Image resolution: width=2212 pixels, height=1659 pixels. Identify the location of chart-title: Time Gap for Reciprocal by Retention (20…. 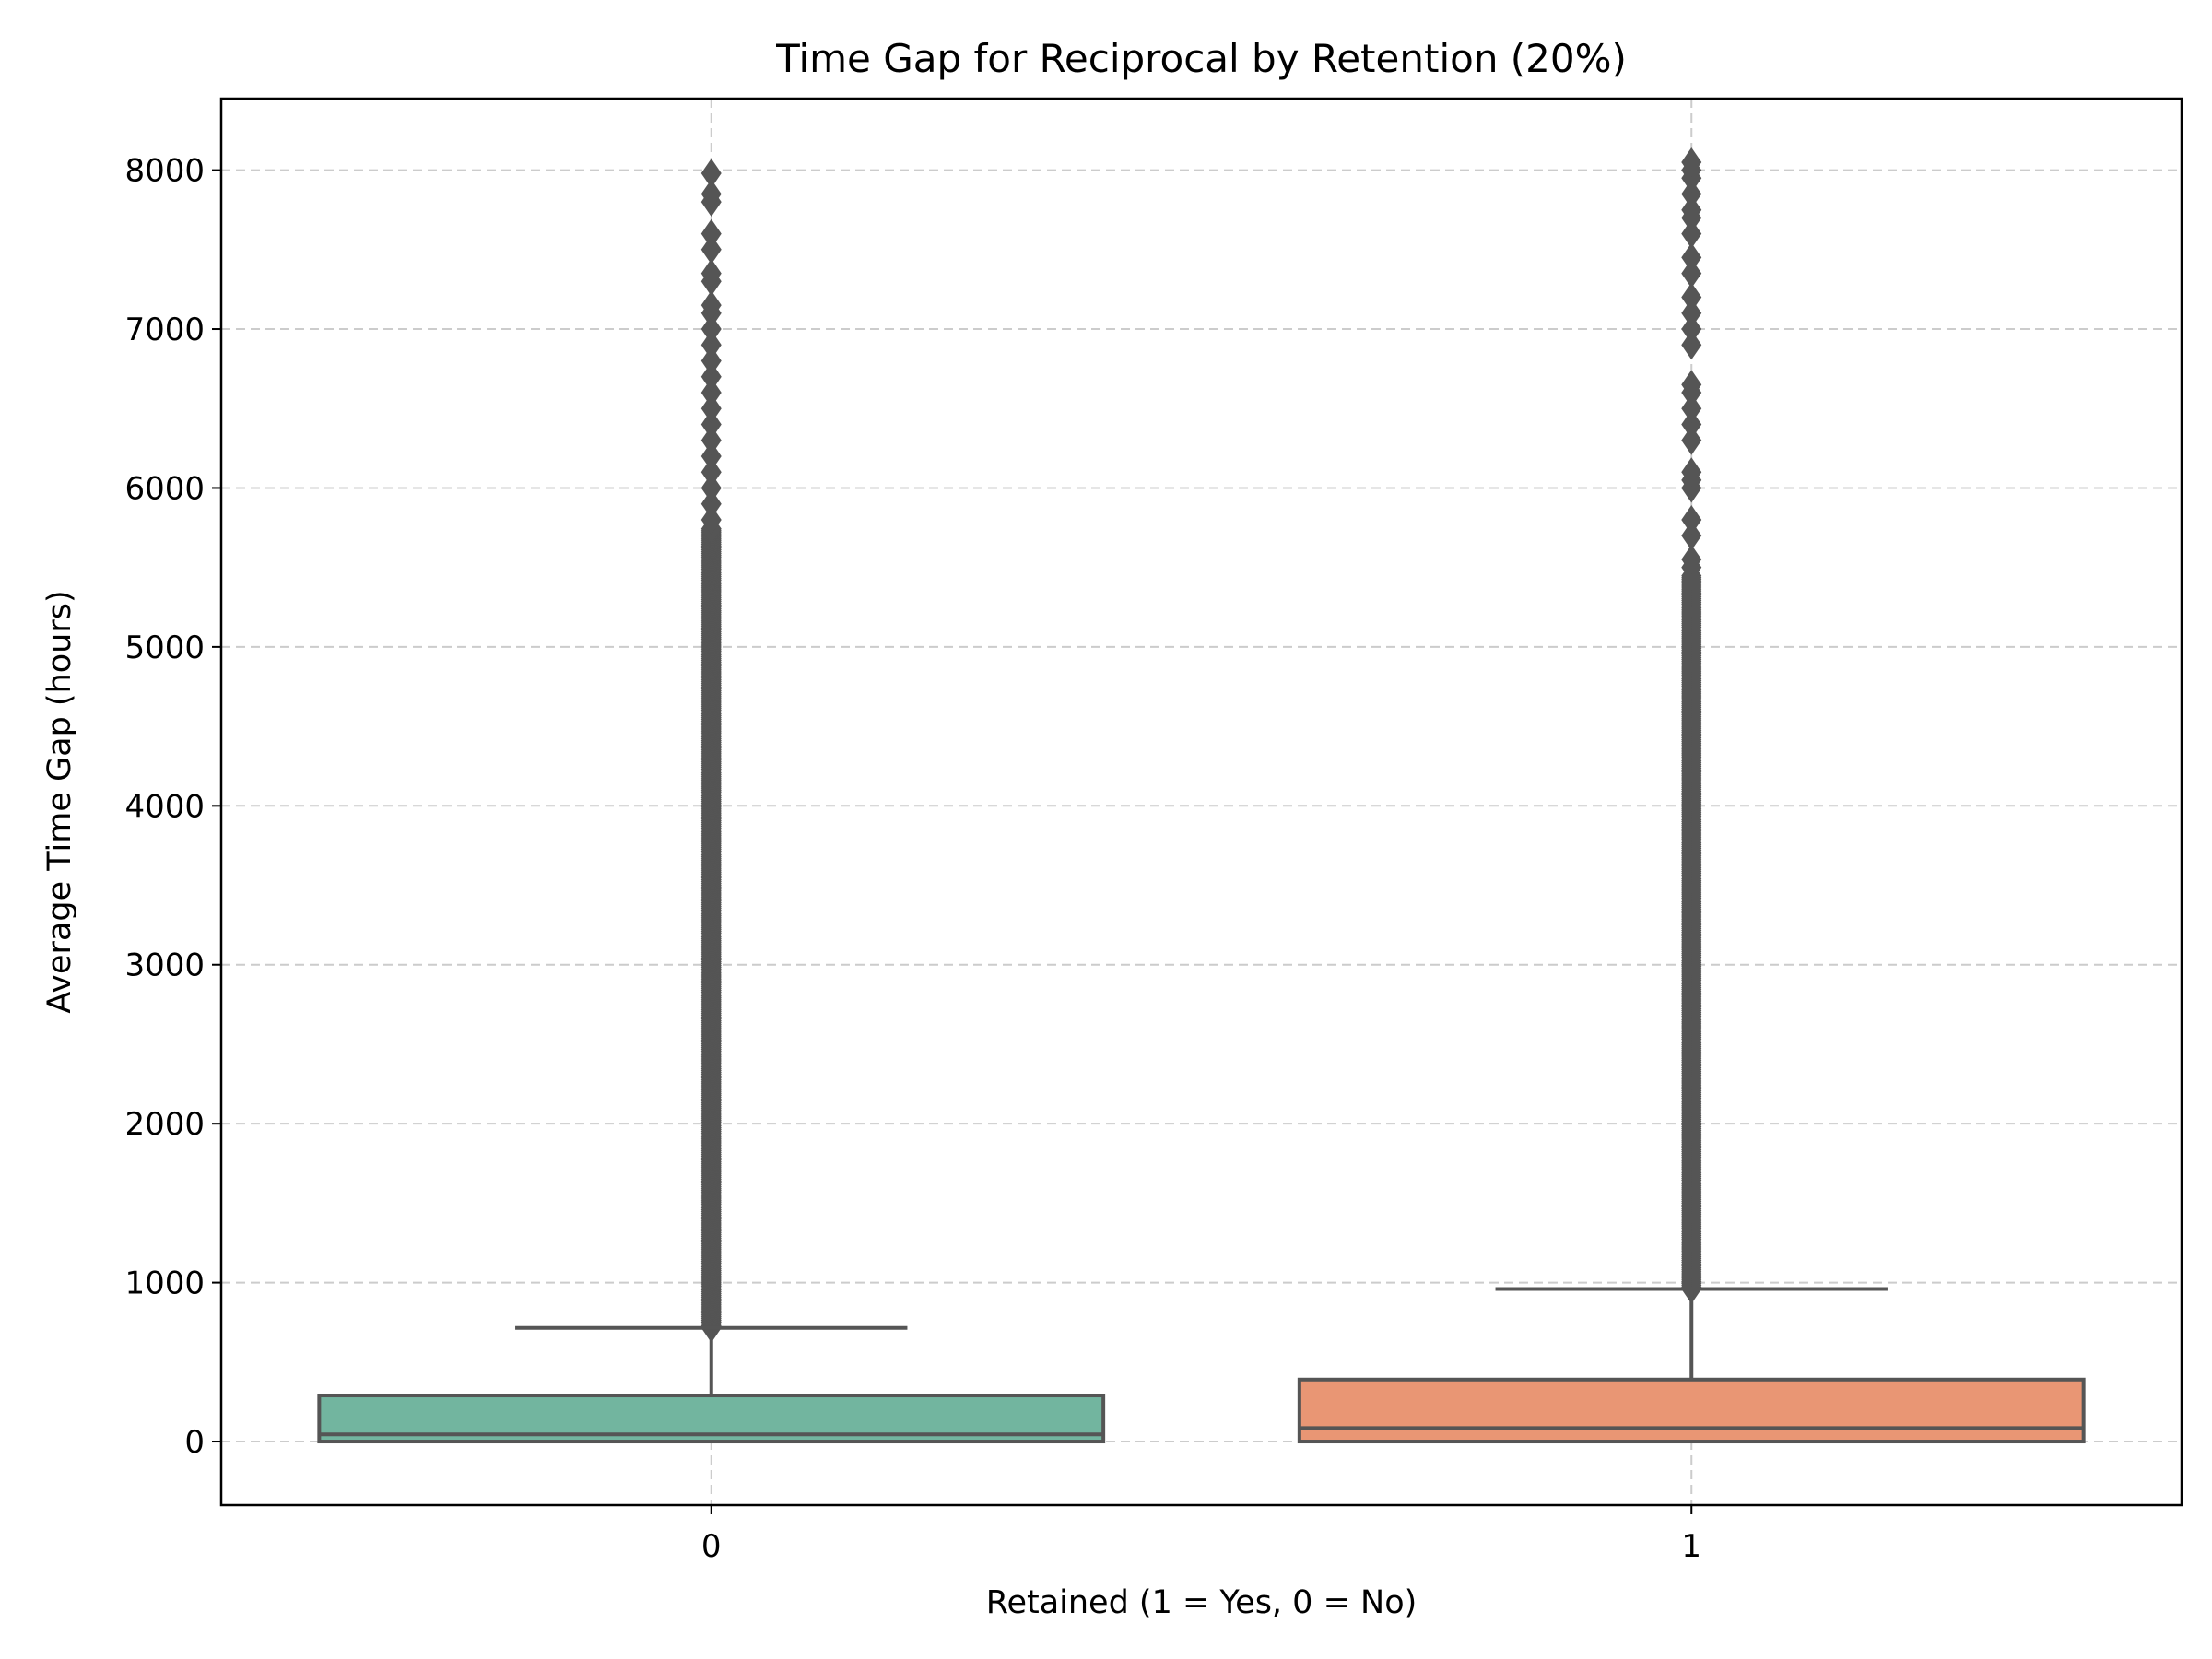
(1201, 58).